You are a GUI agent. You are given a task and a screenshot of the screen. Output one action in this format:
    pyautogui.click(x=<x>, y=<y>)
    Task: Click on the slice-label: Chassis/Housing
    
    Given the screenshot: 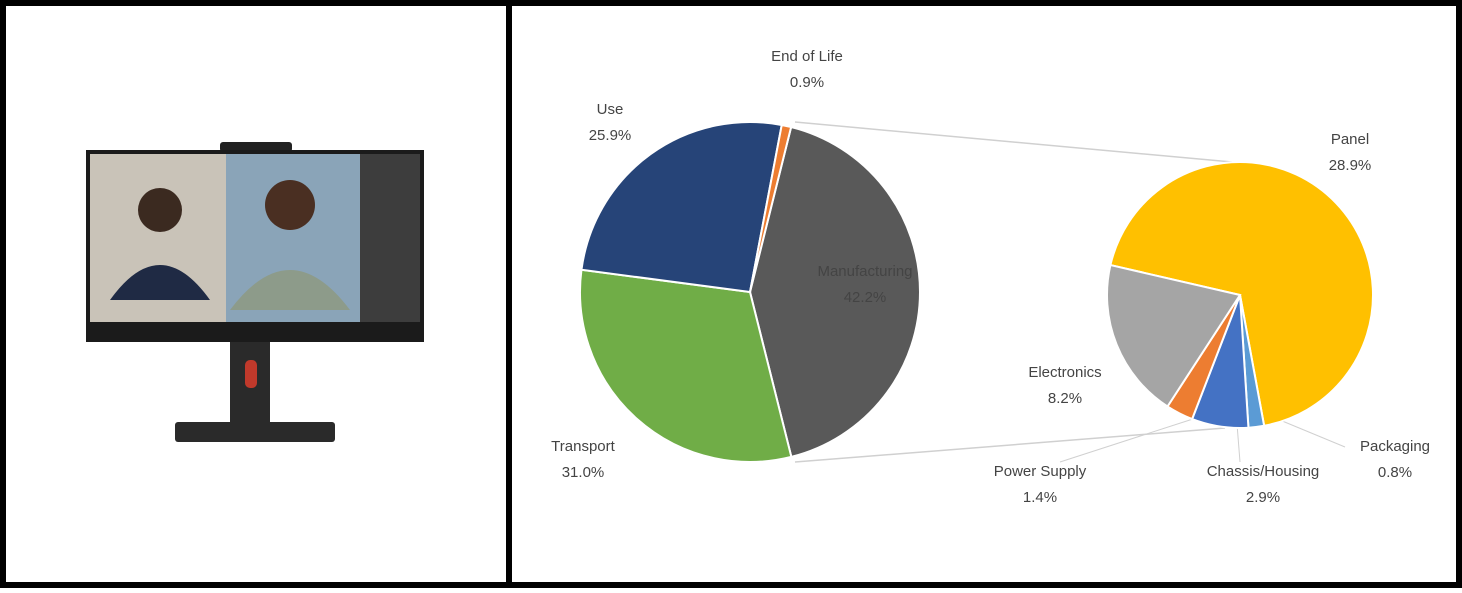 What is the action you would take?
    pyautogui.click(x=1263, y=471)
    